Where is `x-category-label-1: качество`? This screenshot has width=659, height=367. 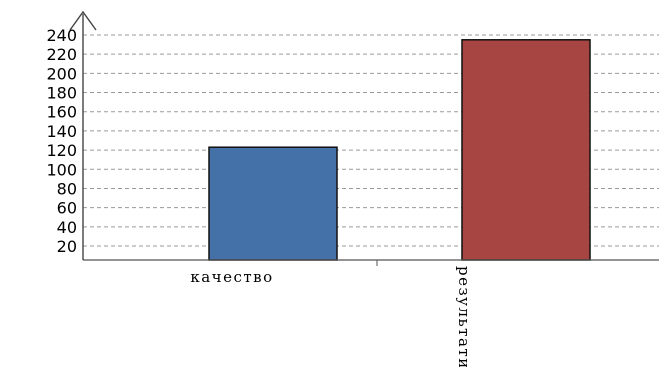
x-category-label-1: качество is located at coordinates (231, 277).